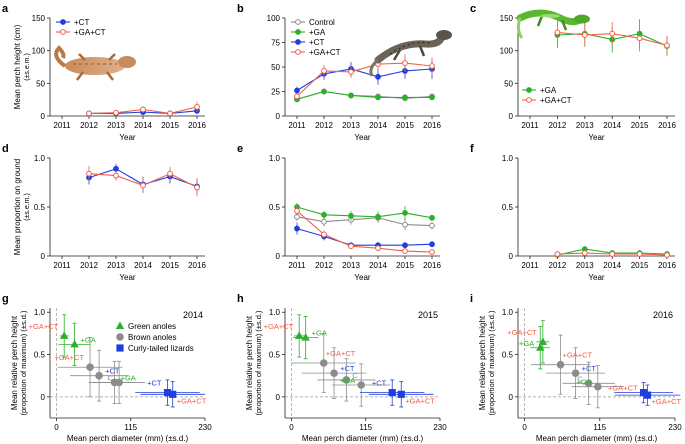  What do you see at coordinates (40, 312) in the screenshot?
I see `y-tick-label-g: 1.0` at bounding box center [40, 312].